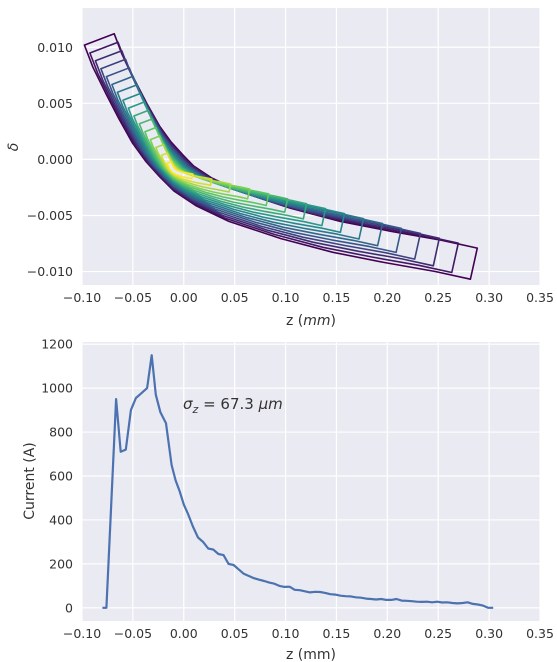  I want to click on p1-y-tick-label: −0.010, so click(50, 271).